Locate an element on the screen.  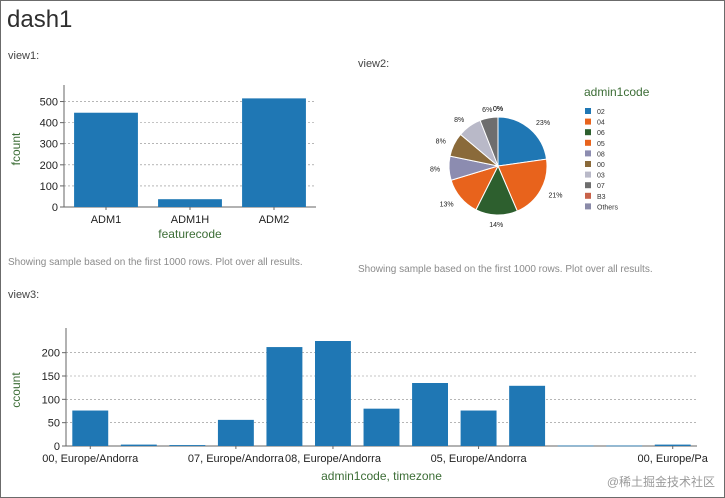
legend-item-label: 05 is located at coordinates (601, 144).